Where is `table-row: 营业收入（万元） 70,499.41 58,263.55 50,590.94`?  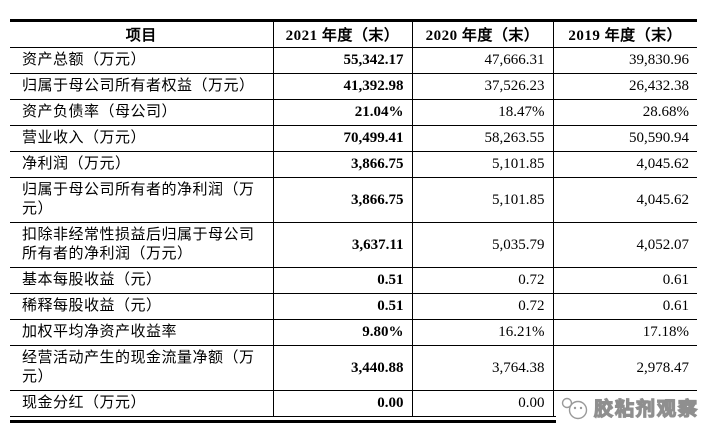 table-row: 营业收入（万元） 70,499.41 58,263.55 50,590.94 is located at coordinates (353, 138).